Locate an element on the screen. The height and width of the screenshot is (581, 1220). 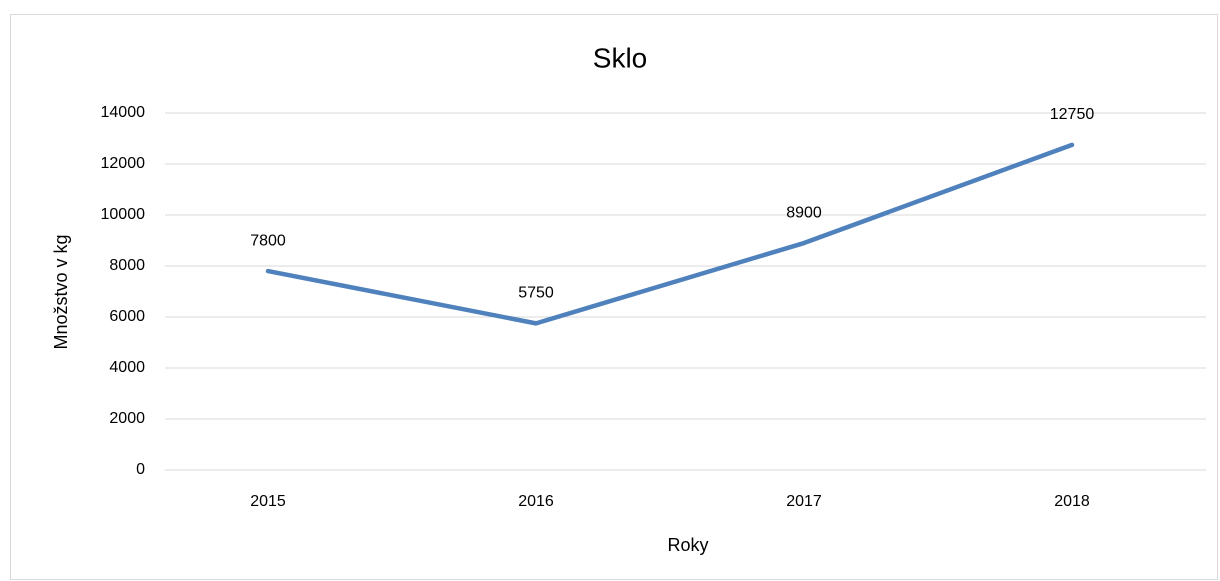
y-tick-label: 10000 is located at coordinates (123, 214).